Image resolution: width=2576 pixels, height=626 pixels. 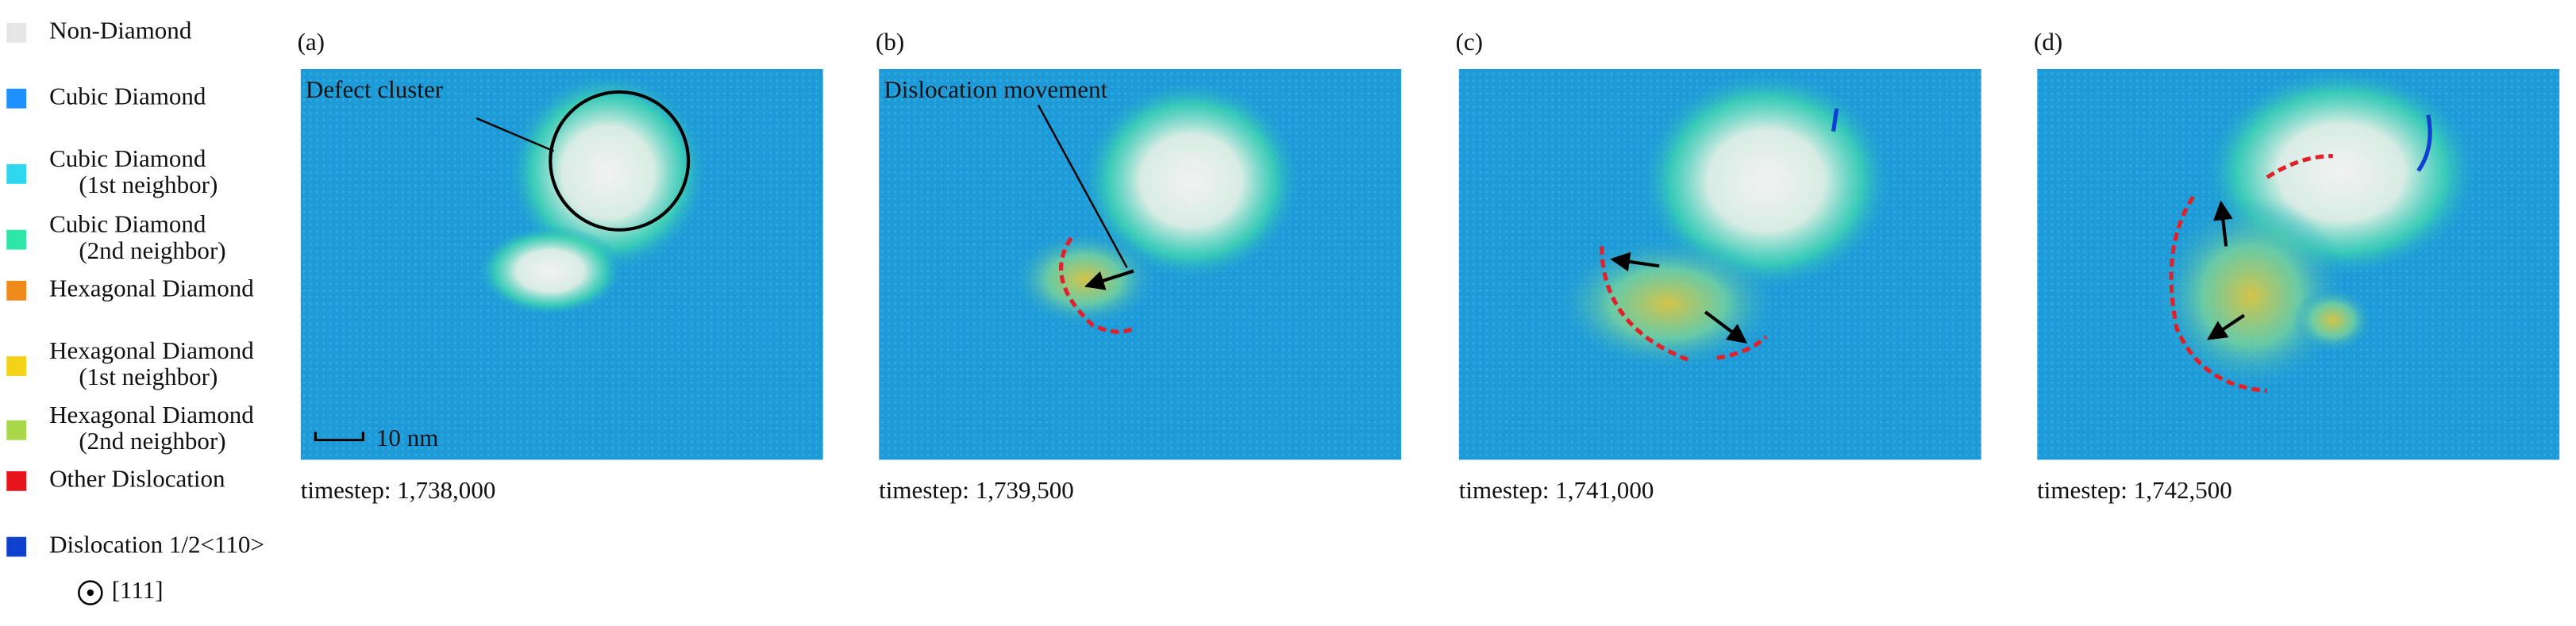 I want to click on annotation: Dislocation movement, so click(x=995, y=89).